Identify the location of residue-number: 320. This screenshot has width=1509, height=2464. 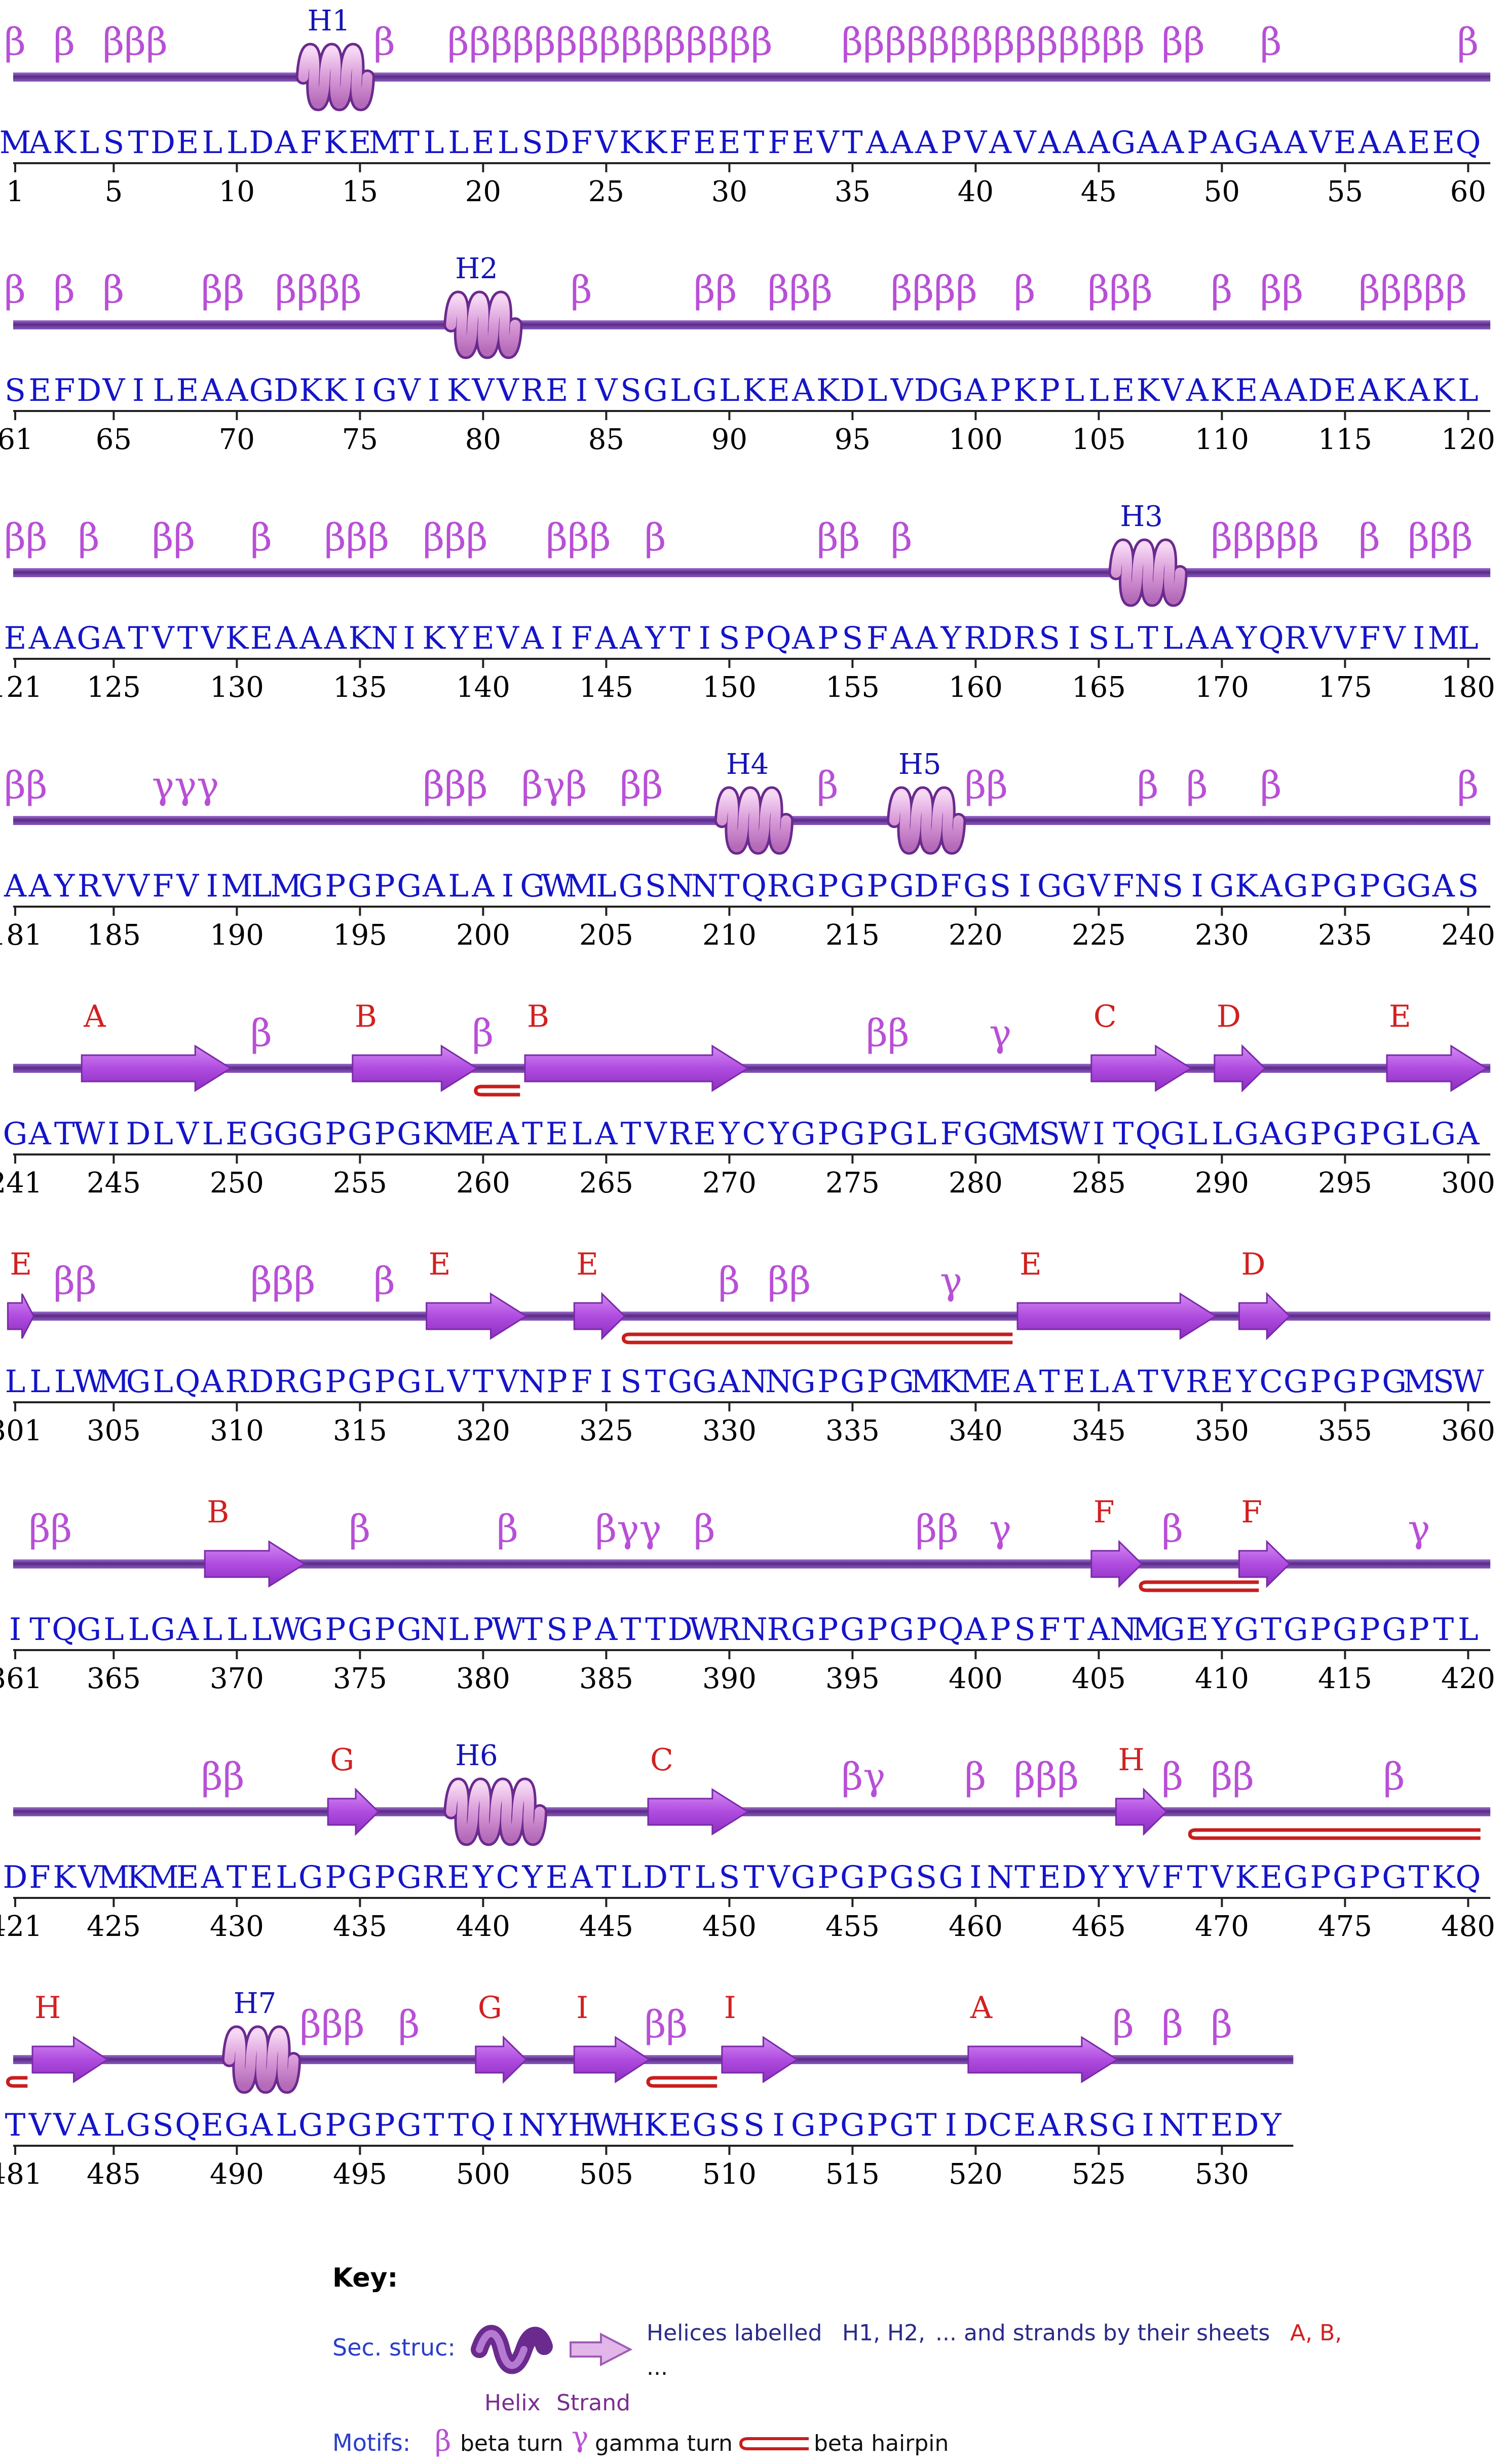
(483, 1430).